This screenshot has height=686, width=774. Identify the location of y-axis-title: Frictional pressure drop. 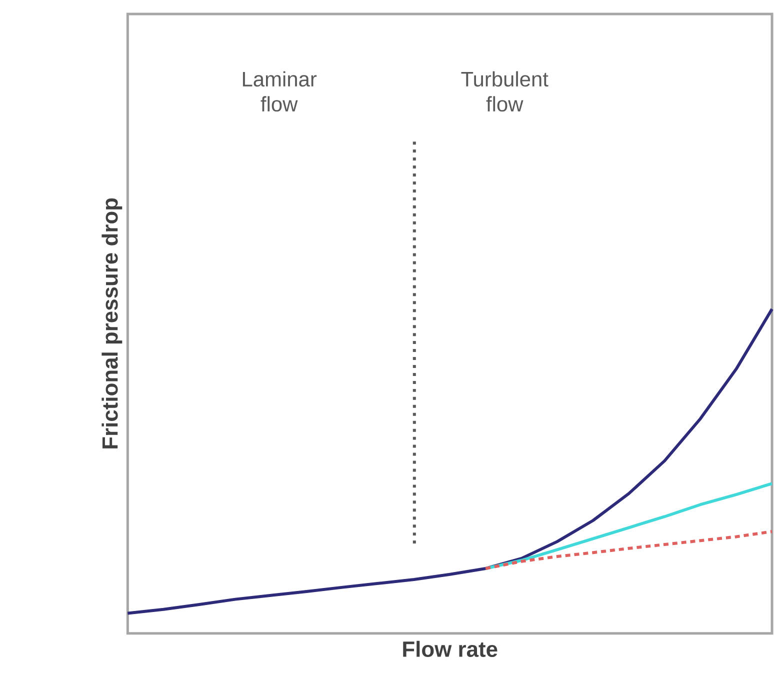
(112, 323).